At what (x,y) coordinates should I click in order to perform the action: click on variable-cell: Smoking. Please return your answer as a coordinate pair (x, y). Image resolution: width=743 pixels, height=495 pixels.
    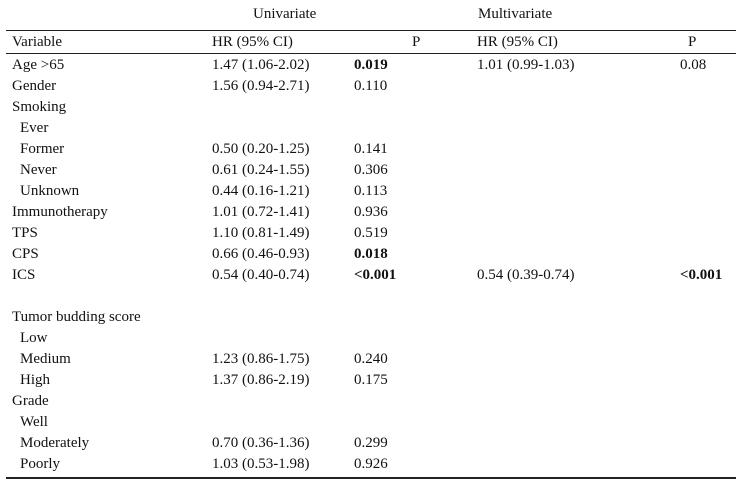
    Looking at the image, I should click on (39, 107).